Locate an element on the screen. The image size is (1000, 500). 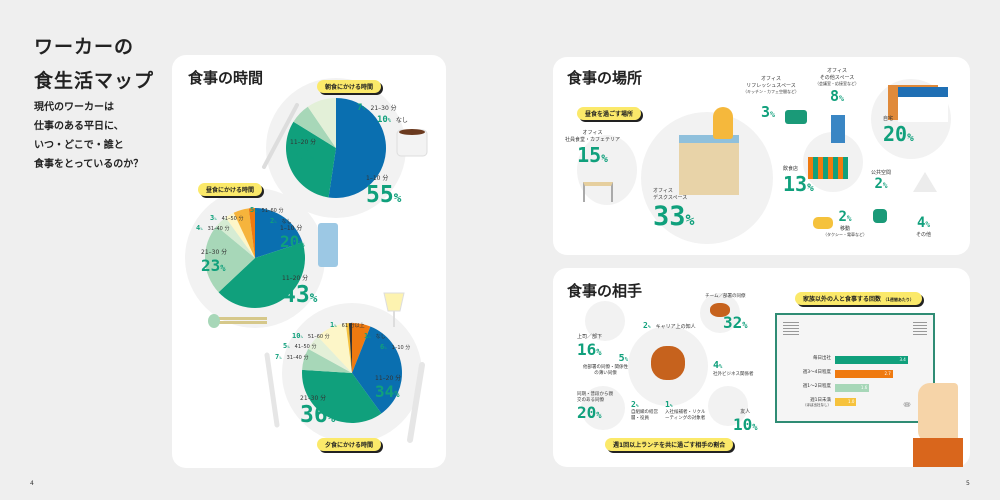
logo-mark is located at coordinates (791, 328).